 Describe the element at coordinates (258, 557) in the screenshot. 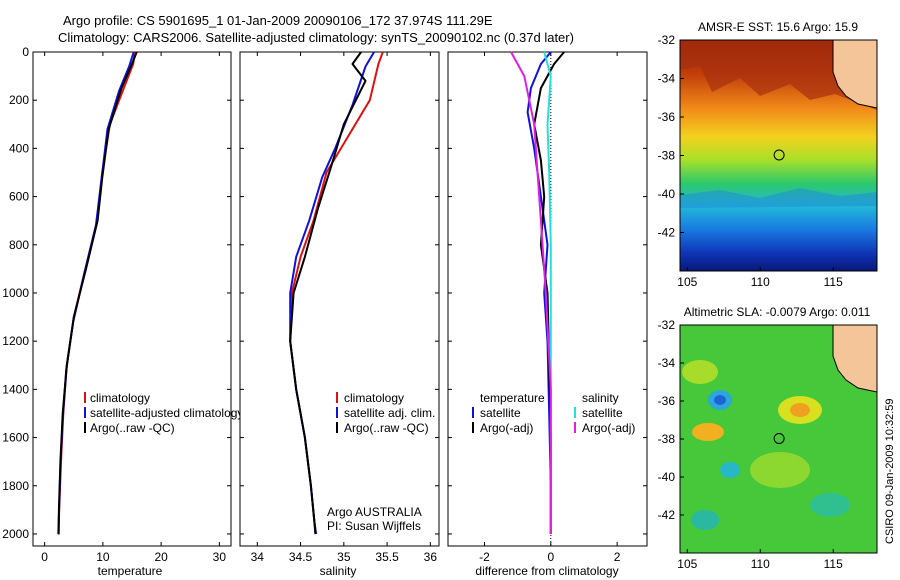

I see `x-tick-label: 34` at that location.